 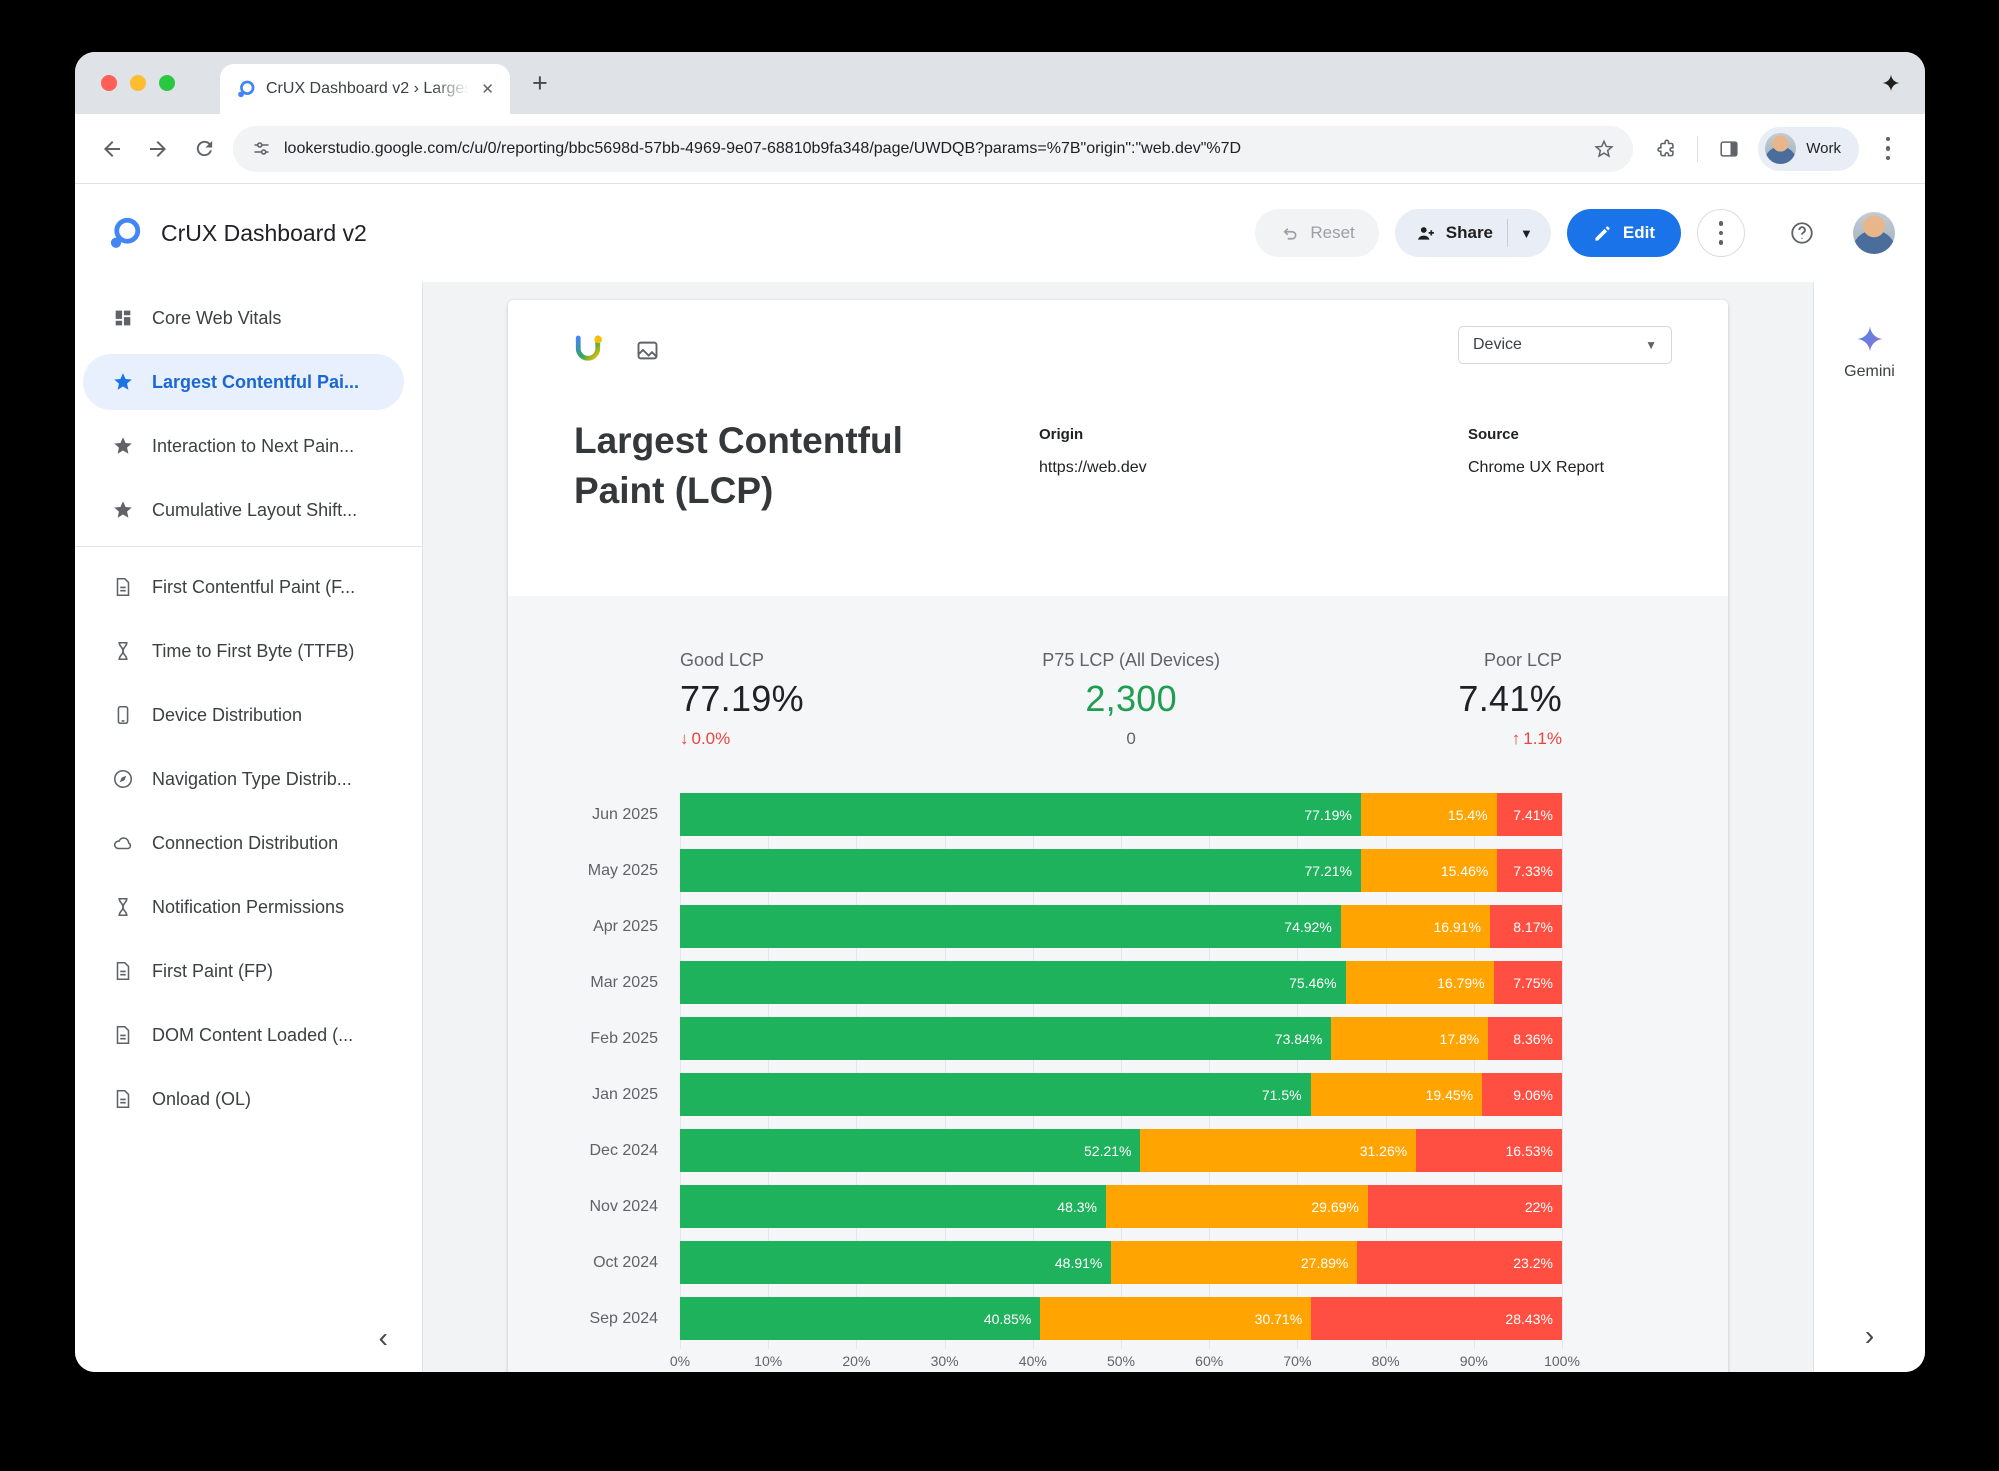 What do you see at coordinates (995, 1094) in the screenshot?
I see `bar-segment-good: 71.5%` at bounding box center [995, 1094].